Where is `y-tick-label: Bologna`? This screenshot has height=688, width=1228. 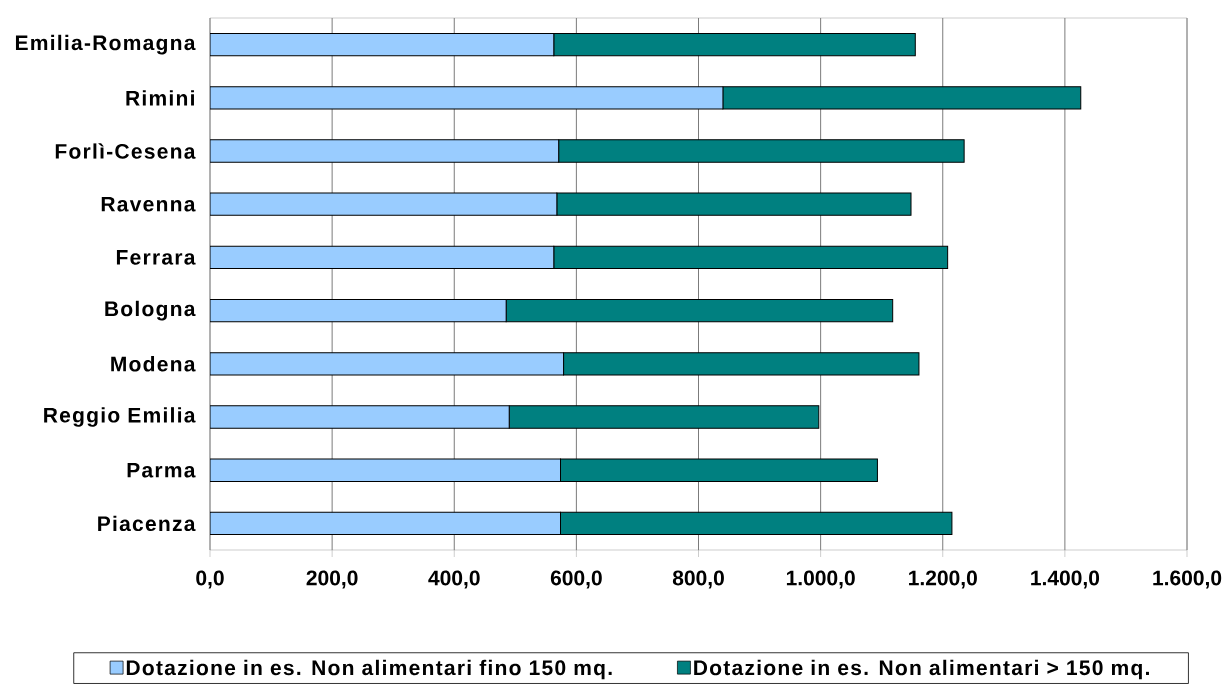
y-tick-label: Bologna is located at coordinates (150, 310).